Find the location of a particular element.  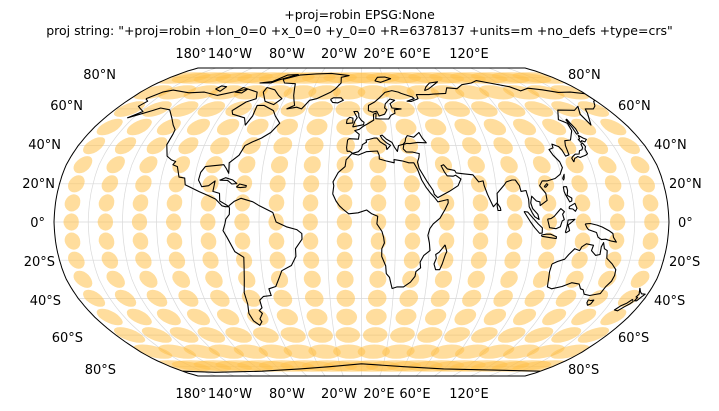

lat-tick-label-right: 60°N is located at coordinates (634, 106).